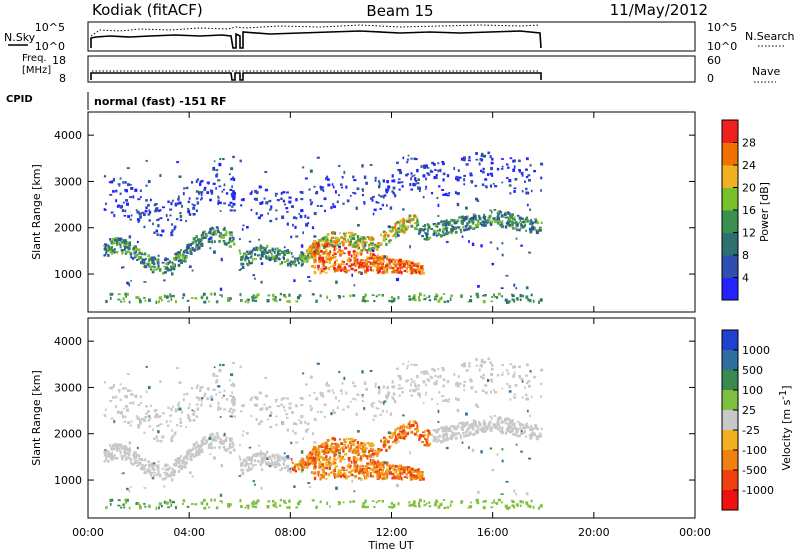 This screenshot has height=558, width=800. I want to click on power-colorbar-tick-label: 24, so click(749, 165).